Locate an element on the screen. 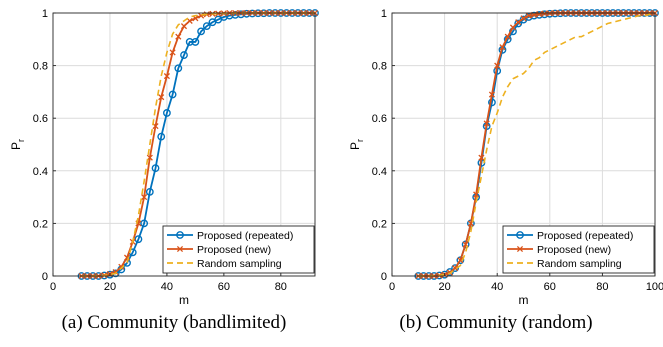 The height and width of the screenshot is (347, 663). caption-b: (b) Community (random) is located at coordinates (496, 322).